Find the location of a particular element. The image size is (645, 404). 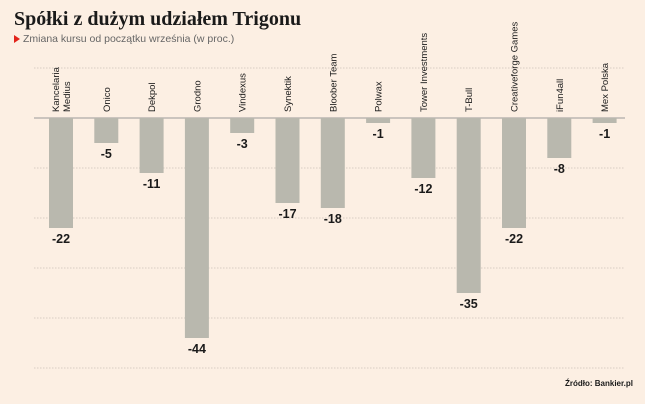

category-label: Vindexus is located at coordinates (243, 92).